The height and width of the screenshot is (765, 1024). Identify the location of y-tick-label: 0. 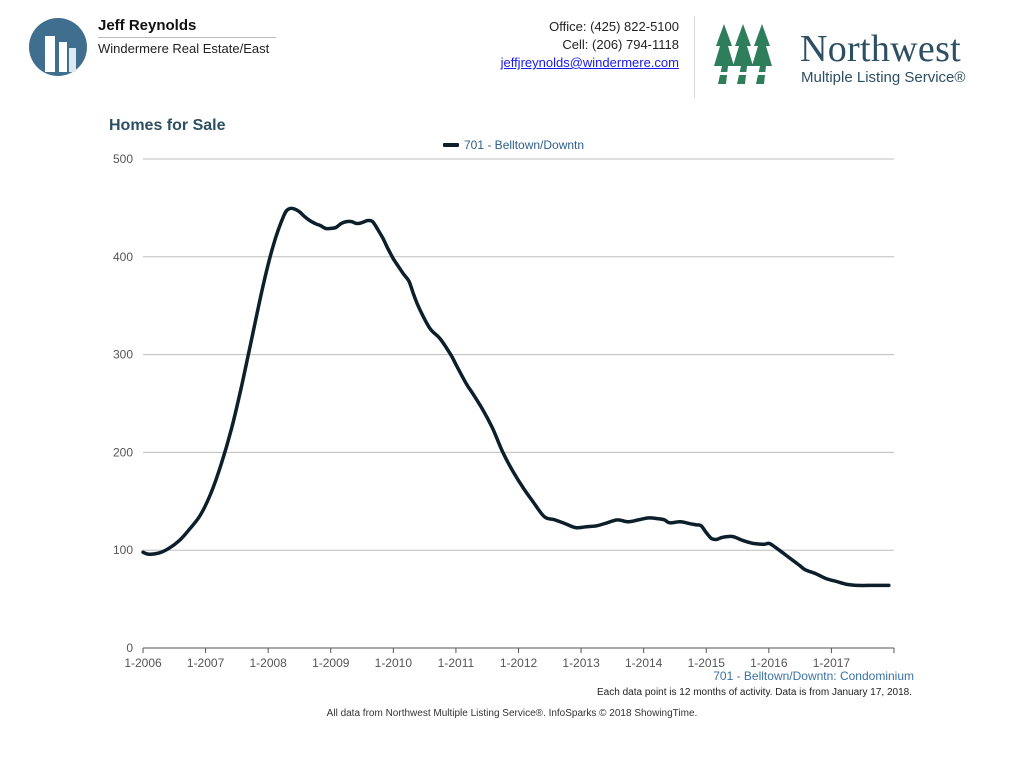
(129, 648).